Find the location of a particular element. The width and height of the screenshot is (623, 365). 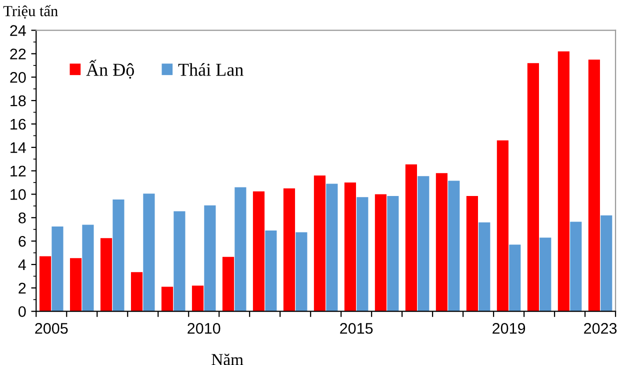

x-tick-label: 2005 is located at coordinates (51, 328).